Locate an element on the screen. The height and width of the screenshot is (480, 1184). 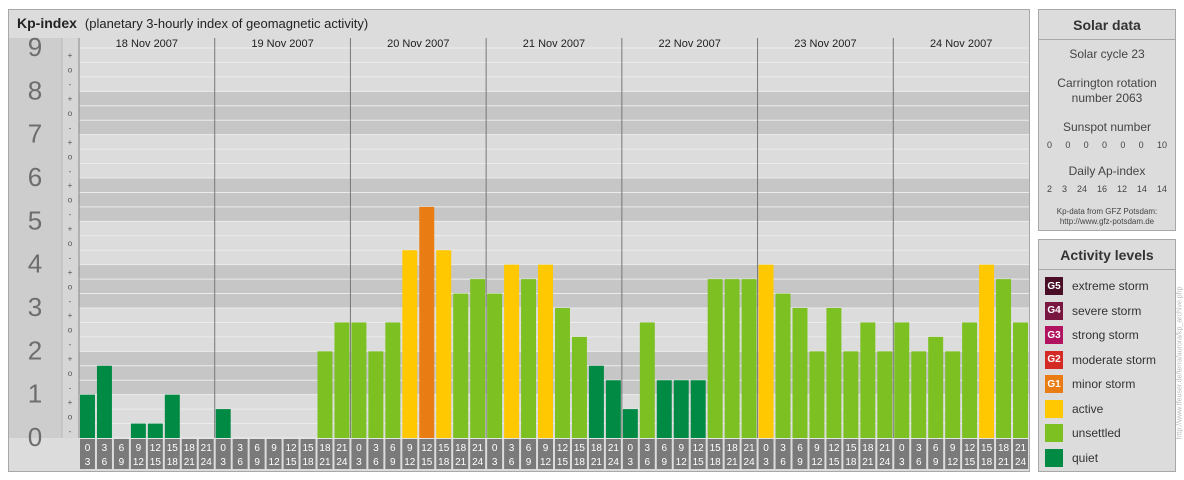
level-swatch: G1 is located at coordinates (1054, 384).